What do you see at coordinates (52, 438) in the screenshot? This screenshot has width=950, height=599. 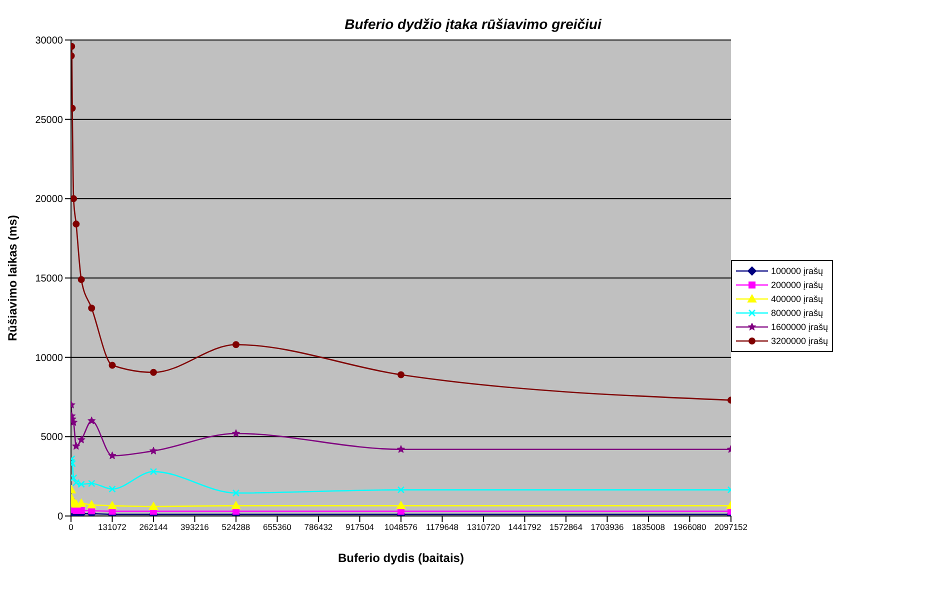 I see `y-tick-label: 5000` at bounding box center [52, 438].